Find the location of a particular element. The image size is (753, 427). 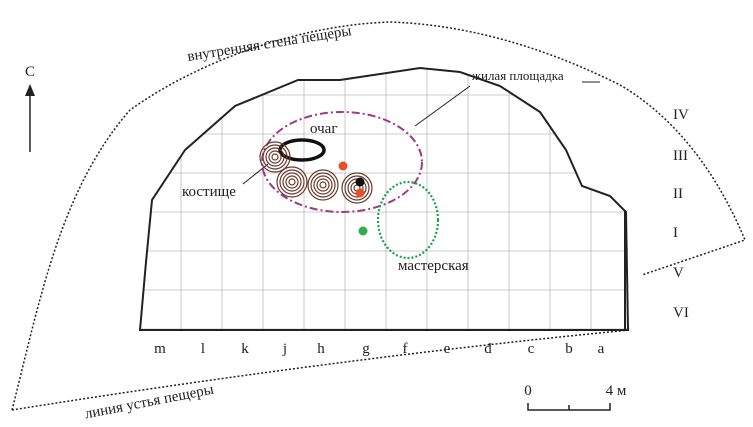

workshop-outline is located at coordinates (408, 220).